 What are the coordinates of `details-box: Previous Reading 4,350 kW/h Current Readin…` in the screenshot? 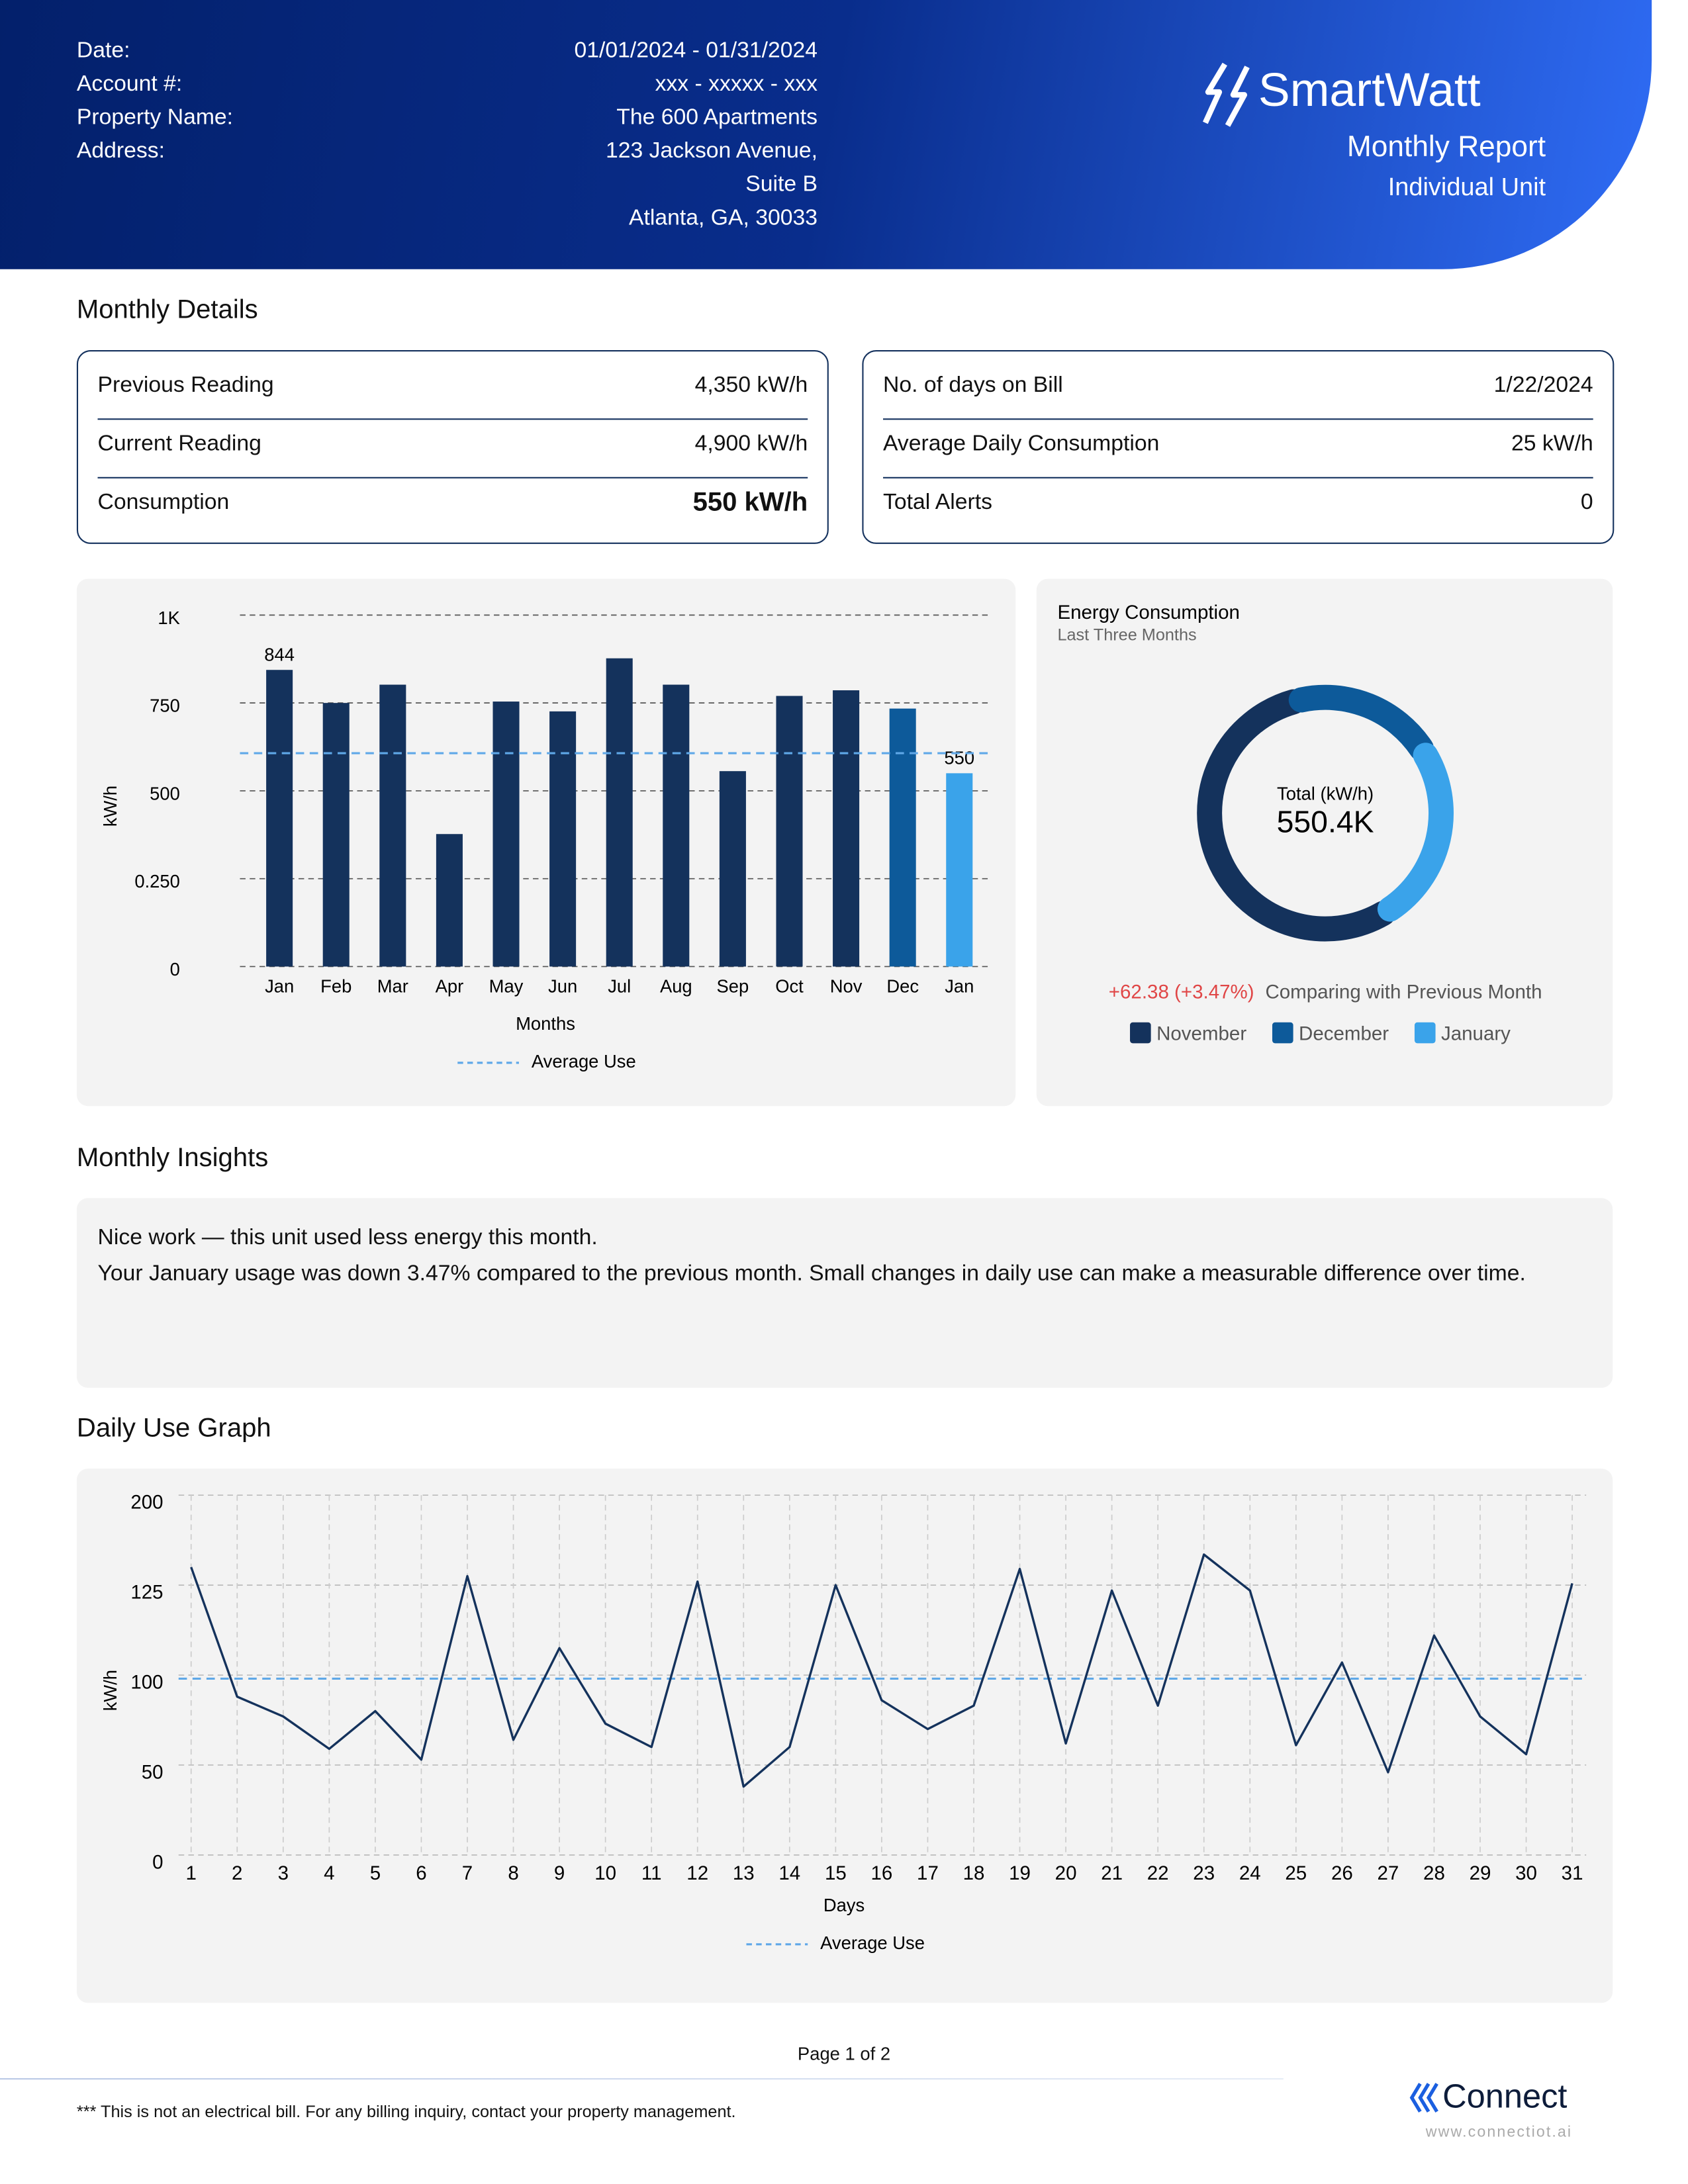 It's located at (452, 446).